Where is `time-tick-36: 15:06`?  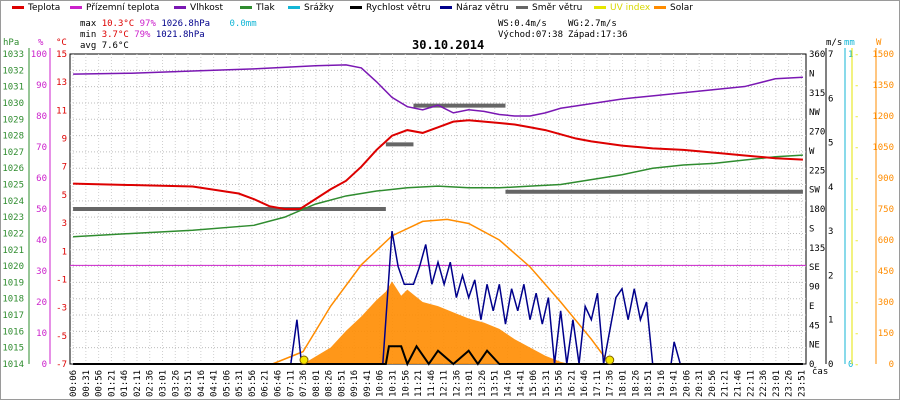 time-tick-36: 15:06 is located at coordinates (534, 383).